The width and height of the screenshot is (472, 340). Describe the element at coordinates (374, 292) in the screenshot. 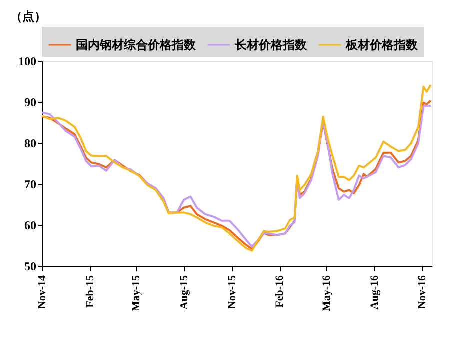

I see `x-tick-label: Aug-16` at that location.